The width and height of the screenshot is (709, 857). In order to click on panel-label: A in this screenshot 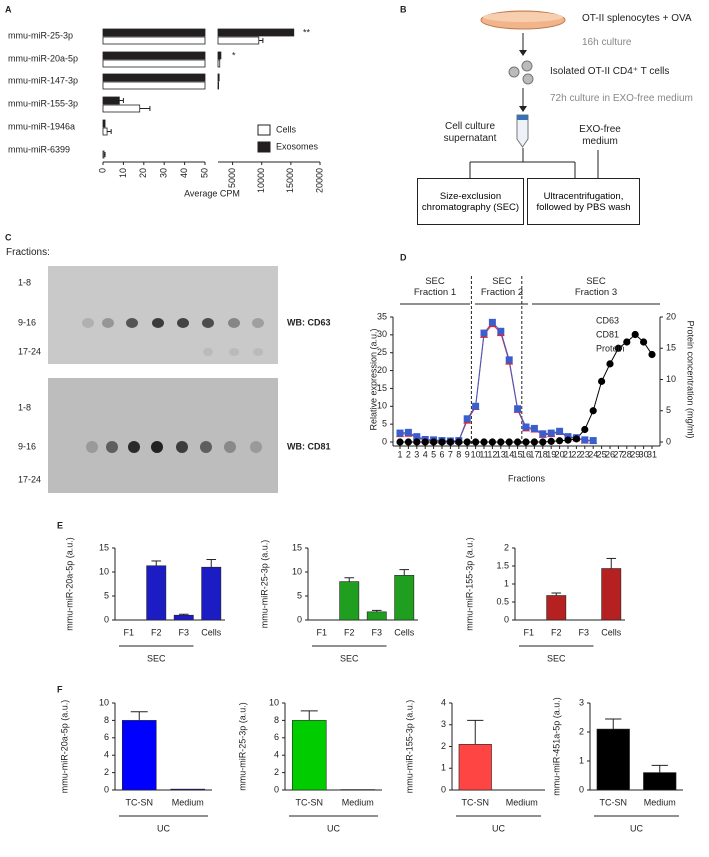, I will do `click(8, 9)`.